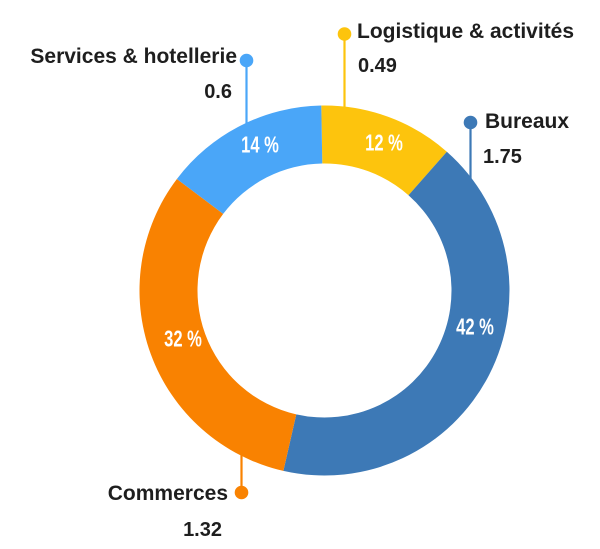  Describe the element at coordinates (246, 60) in the screenshot. I see `callout-dot-services` at that location.